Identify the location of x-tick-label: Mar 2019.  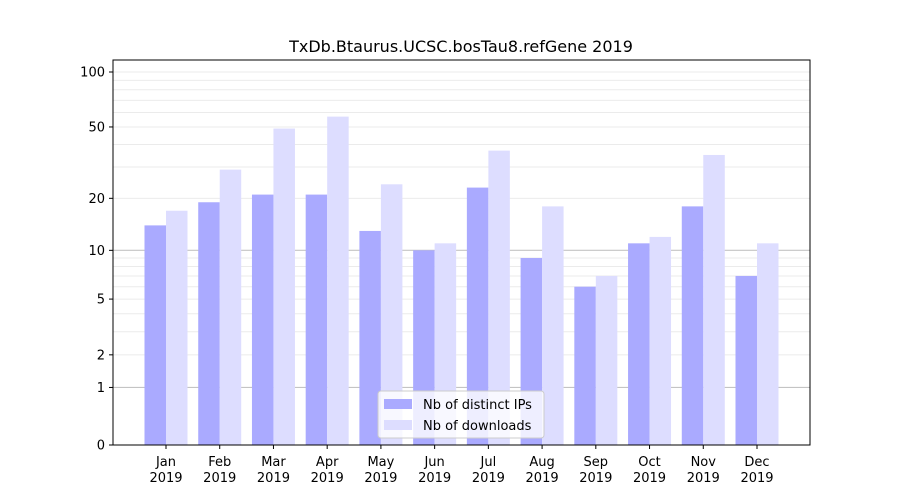
(273, 470).